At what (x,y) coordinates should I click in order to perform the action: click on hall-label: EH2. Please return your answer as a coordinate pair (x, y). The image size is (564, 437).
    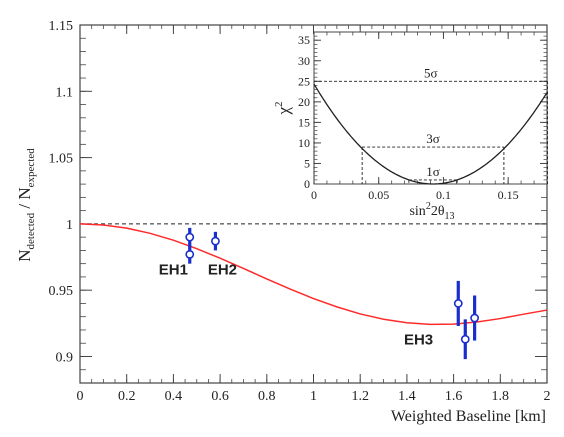
    Looking at the image, I should click on (222, 269).